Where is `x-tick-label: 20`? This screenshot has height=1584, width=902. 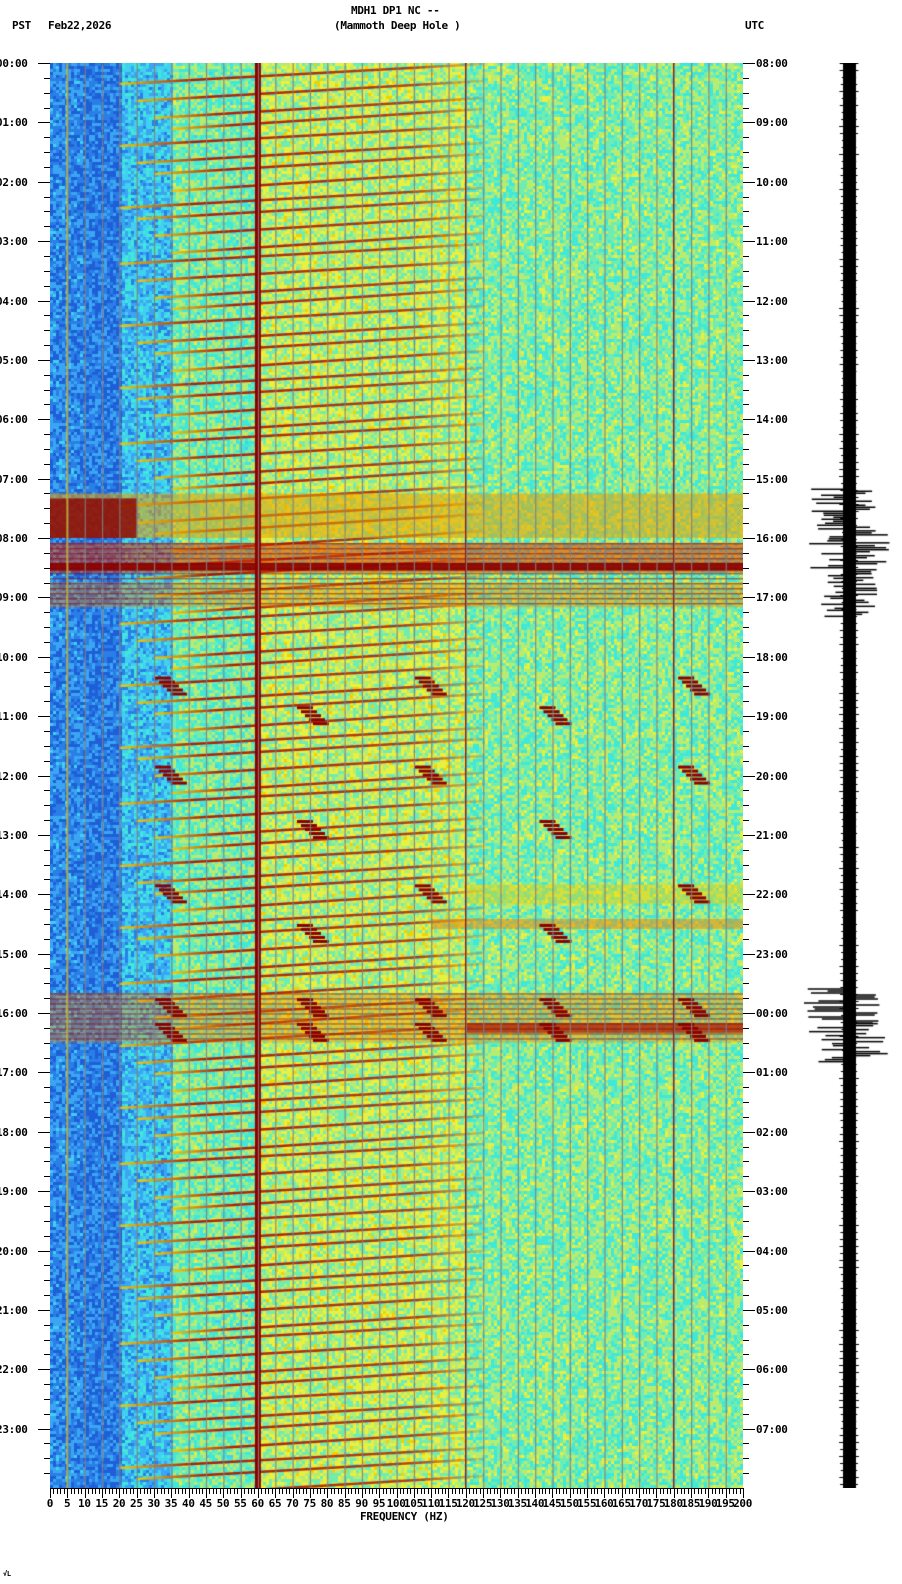
x-tick-label: 20 is located at coordinates (119, 1503).